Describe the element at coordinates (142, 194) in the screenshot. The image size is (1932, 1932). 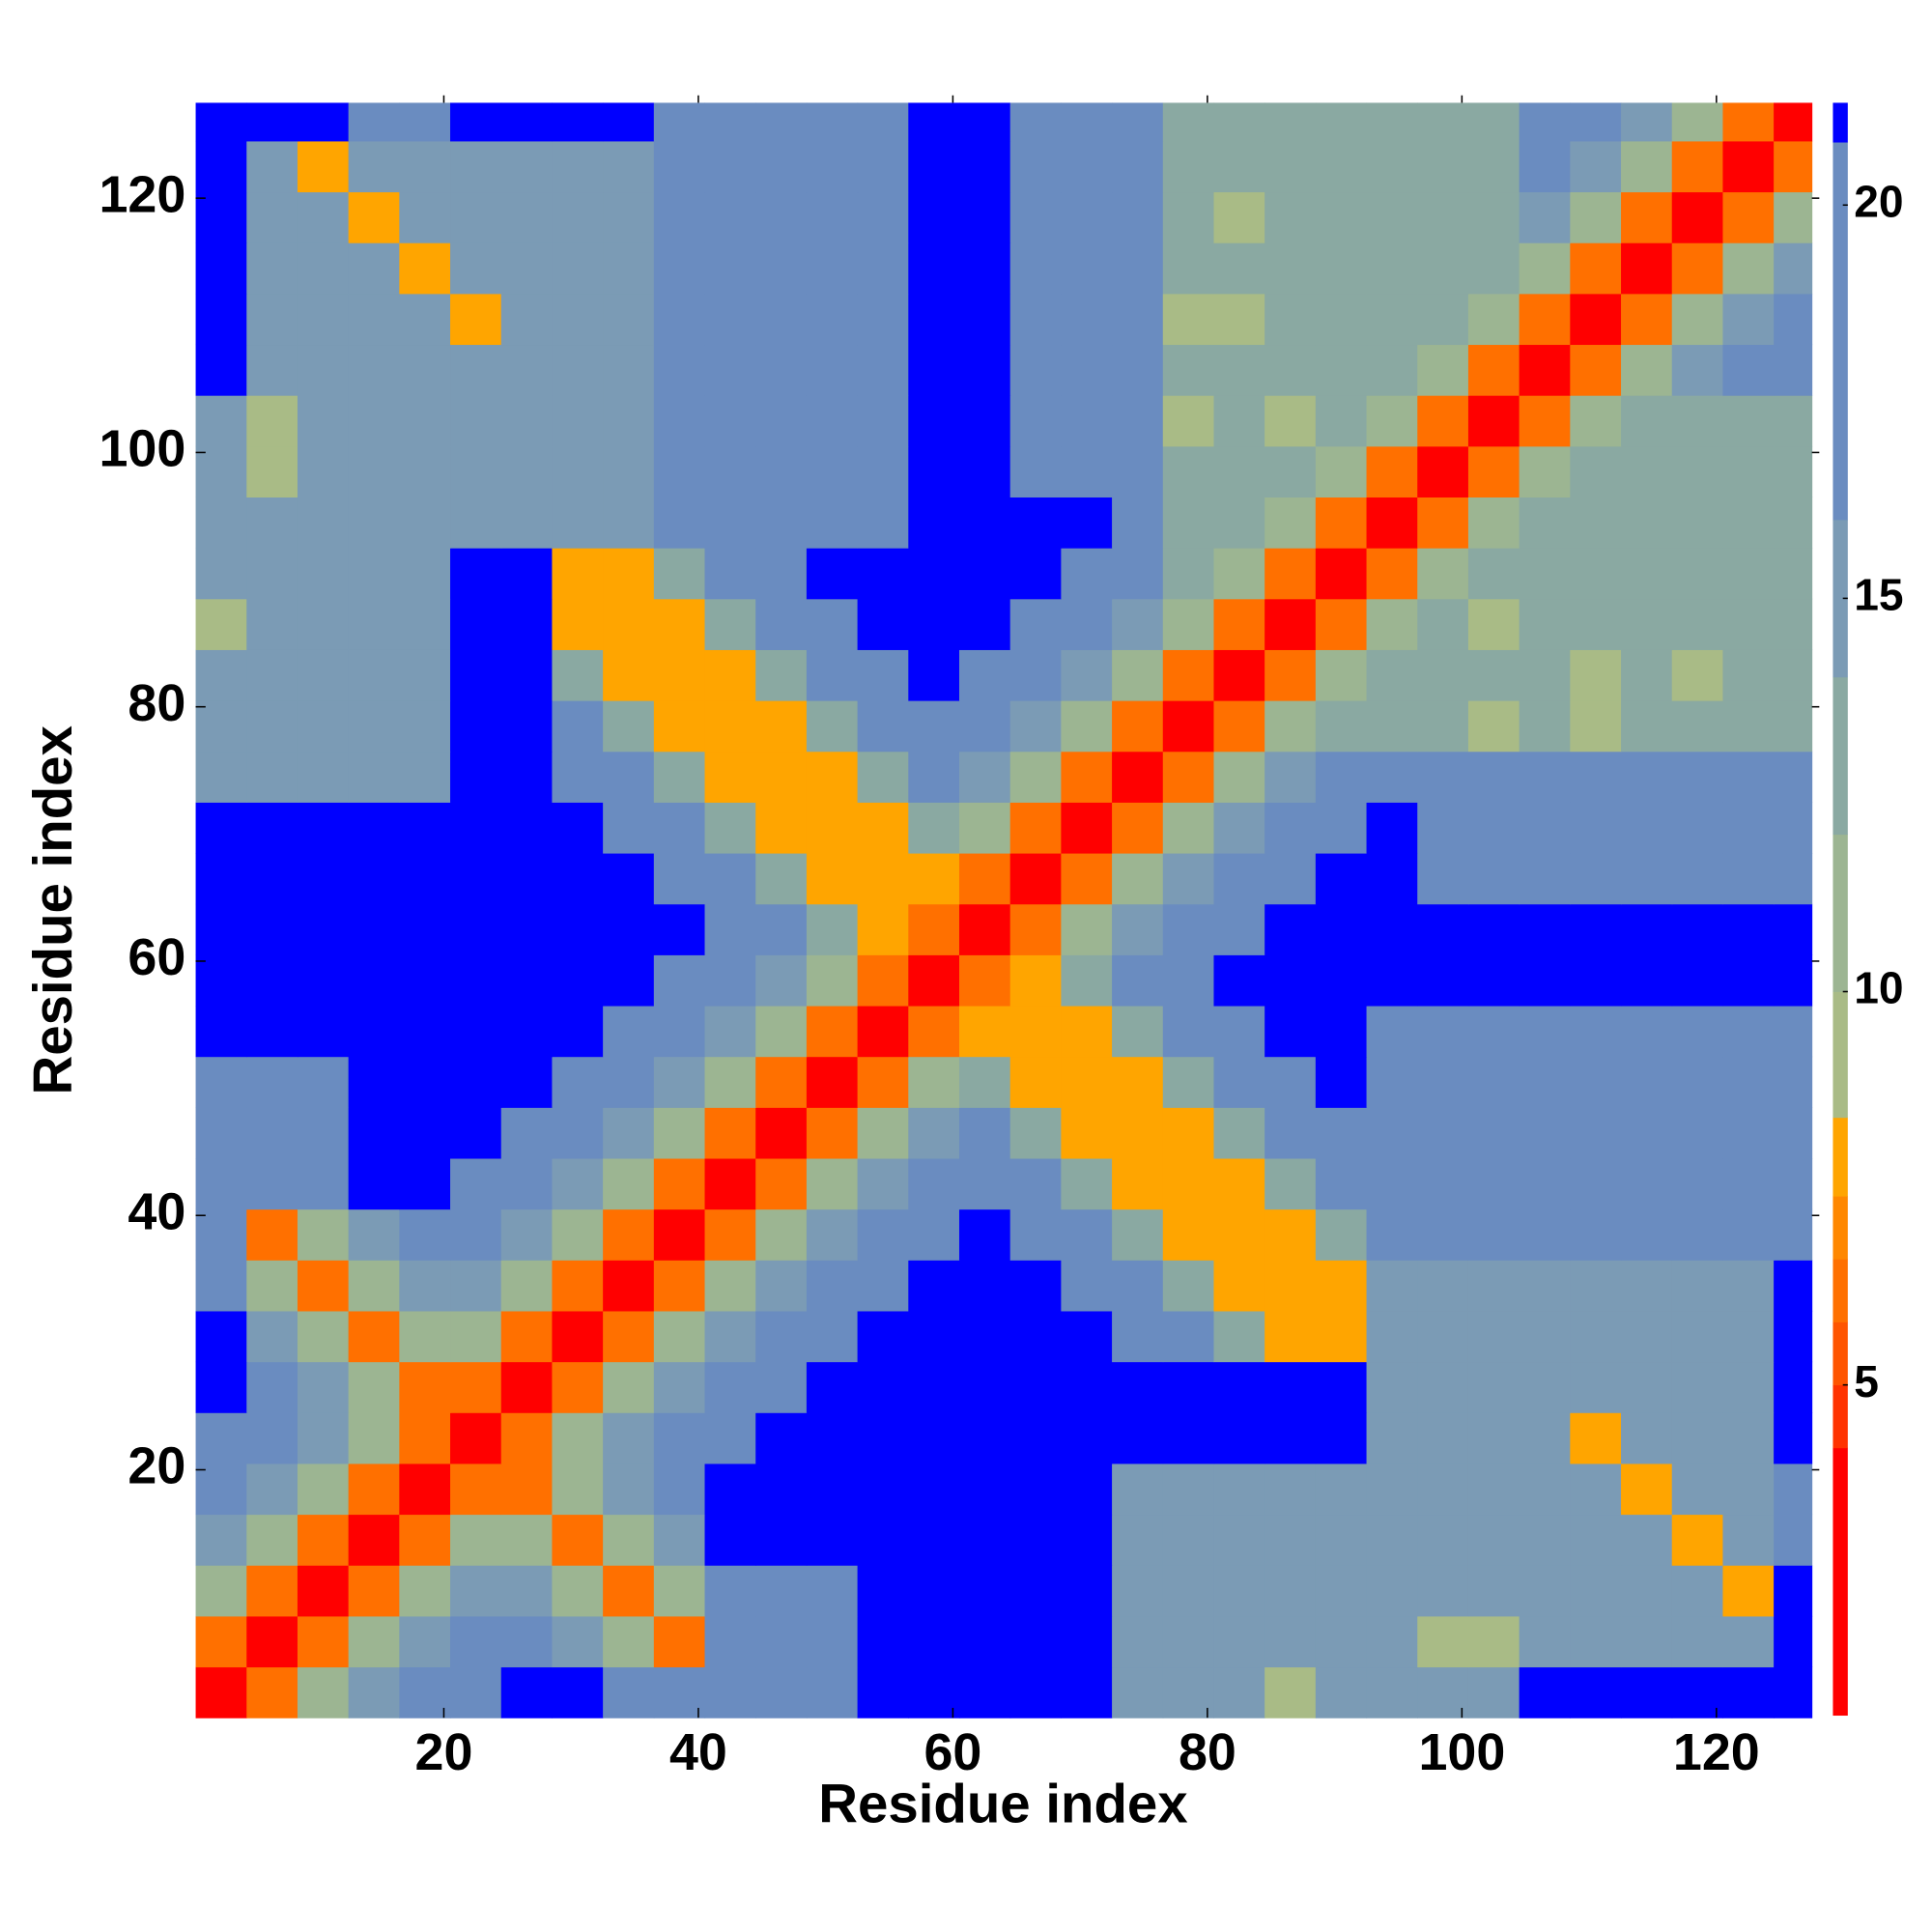
I see `y-tick-label: 120` at that location.